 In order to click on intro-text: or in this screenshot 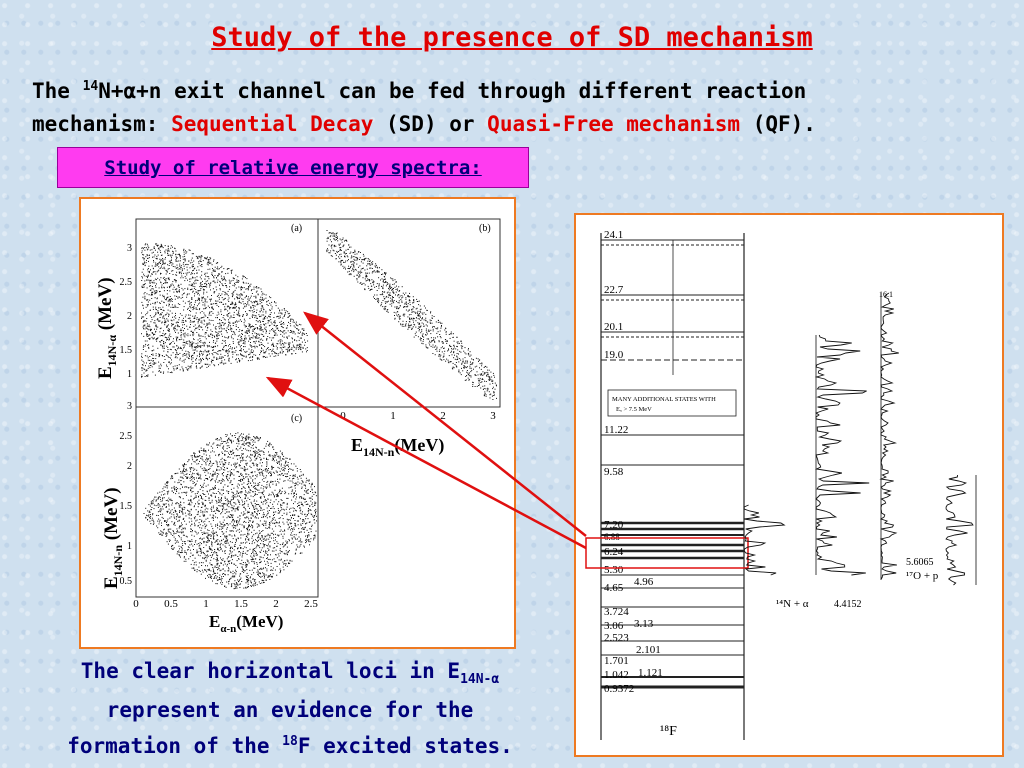, I will do `click(468, 124)`.